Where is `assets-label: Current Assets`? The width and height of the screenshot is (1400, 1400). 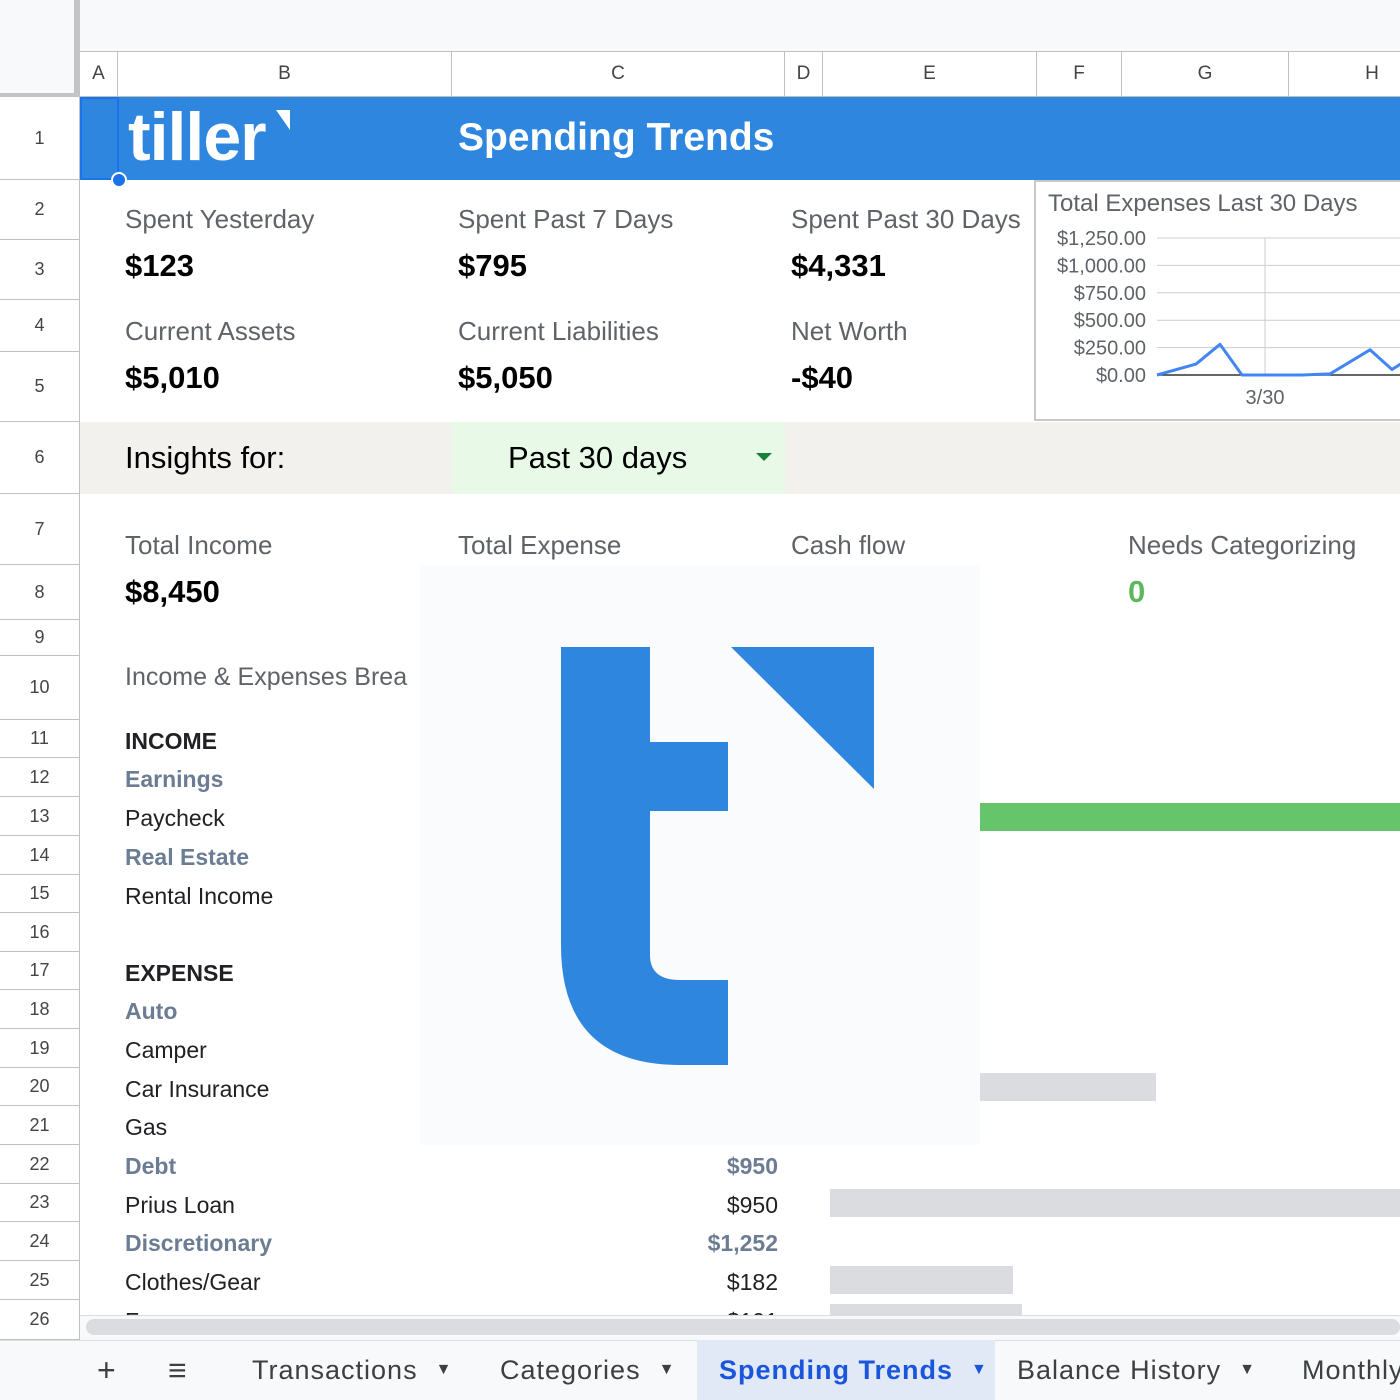
assets-label: Current Assets is located at coordinates (210, 331).